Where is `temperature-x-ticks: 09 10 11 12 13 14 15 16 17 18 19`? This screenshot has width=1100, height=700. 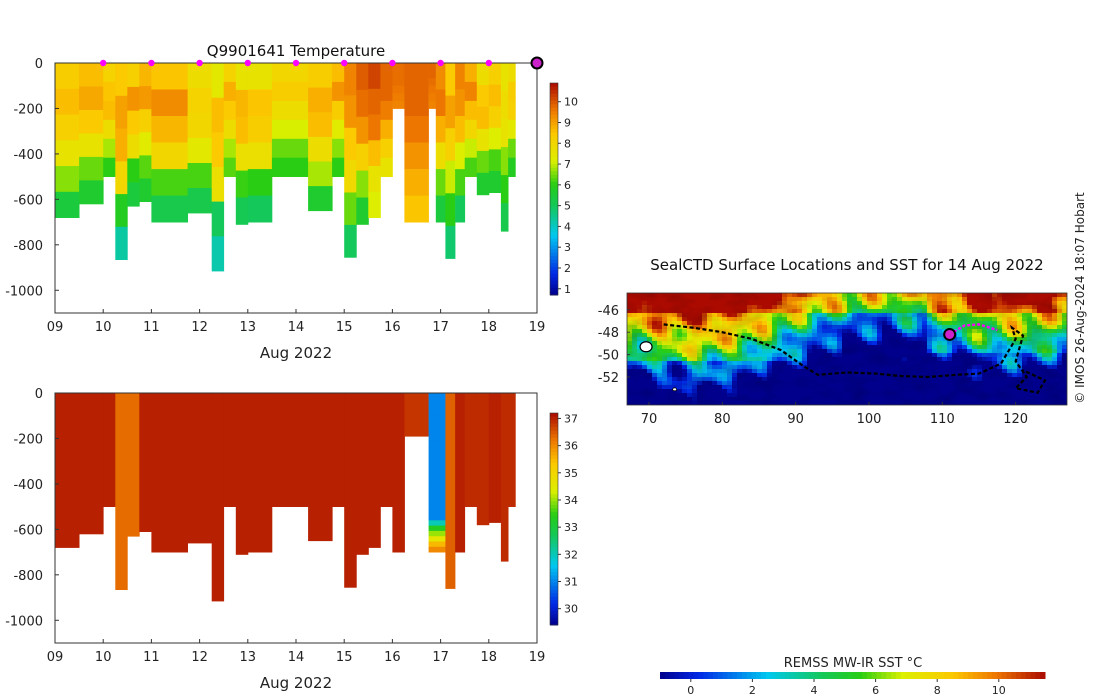 temperature-x-ticks: 09 10 11 12 13 14 15 16 17 18 19 is located at coordinates (296, 322).